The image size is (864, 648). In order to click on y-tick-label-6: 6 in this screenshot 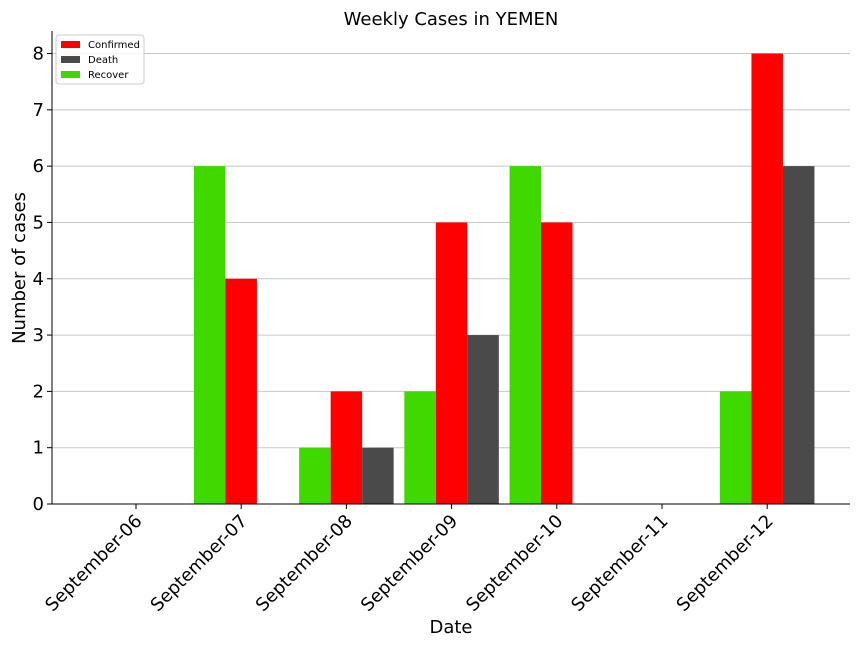, I will do `click(38, 166)`.